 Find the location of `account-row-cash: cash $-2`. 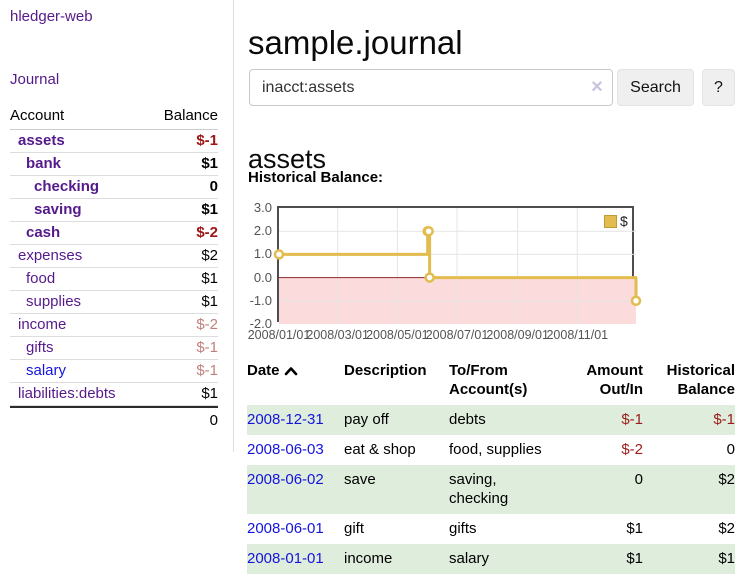

account-row-cash: cash $-2 is located at coordinates (114, 233).